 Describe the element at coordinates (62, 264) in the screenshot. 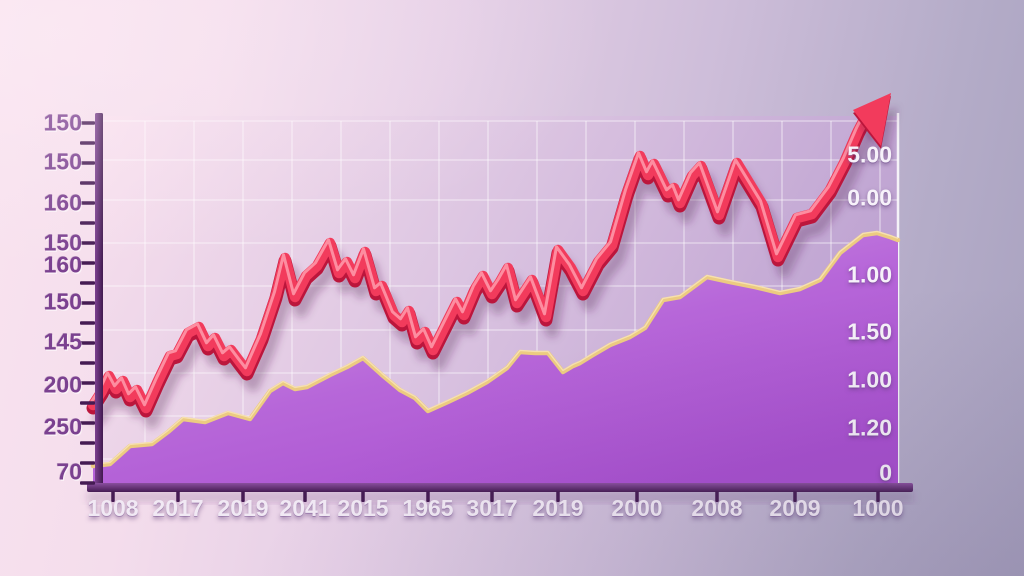

I see `y-left-label-4: 160` at that location.